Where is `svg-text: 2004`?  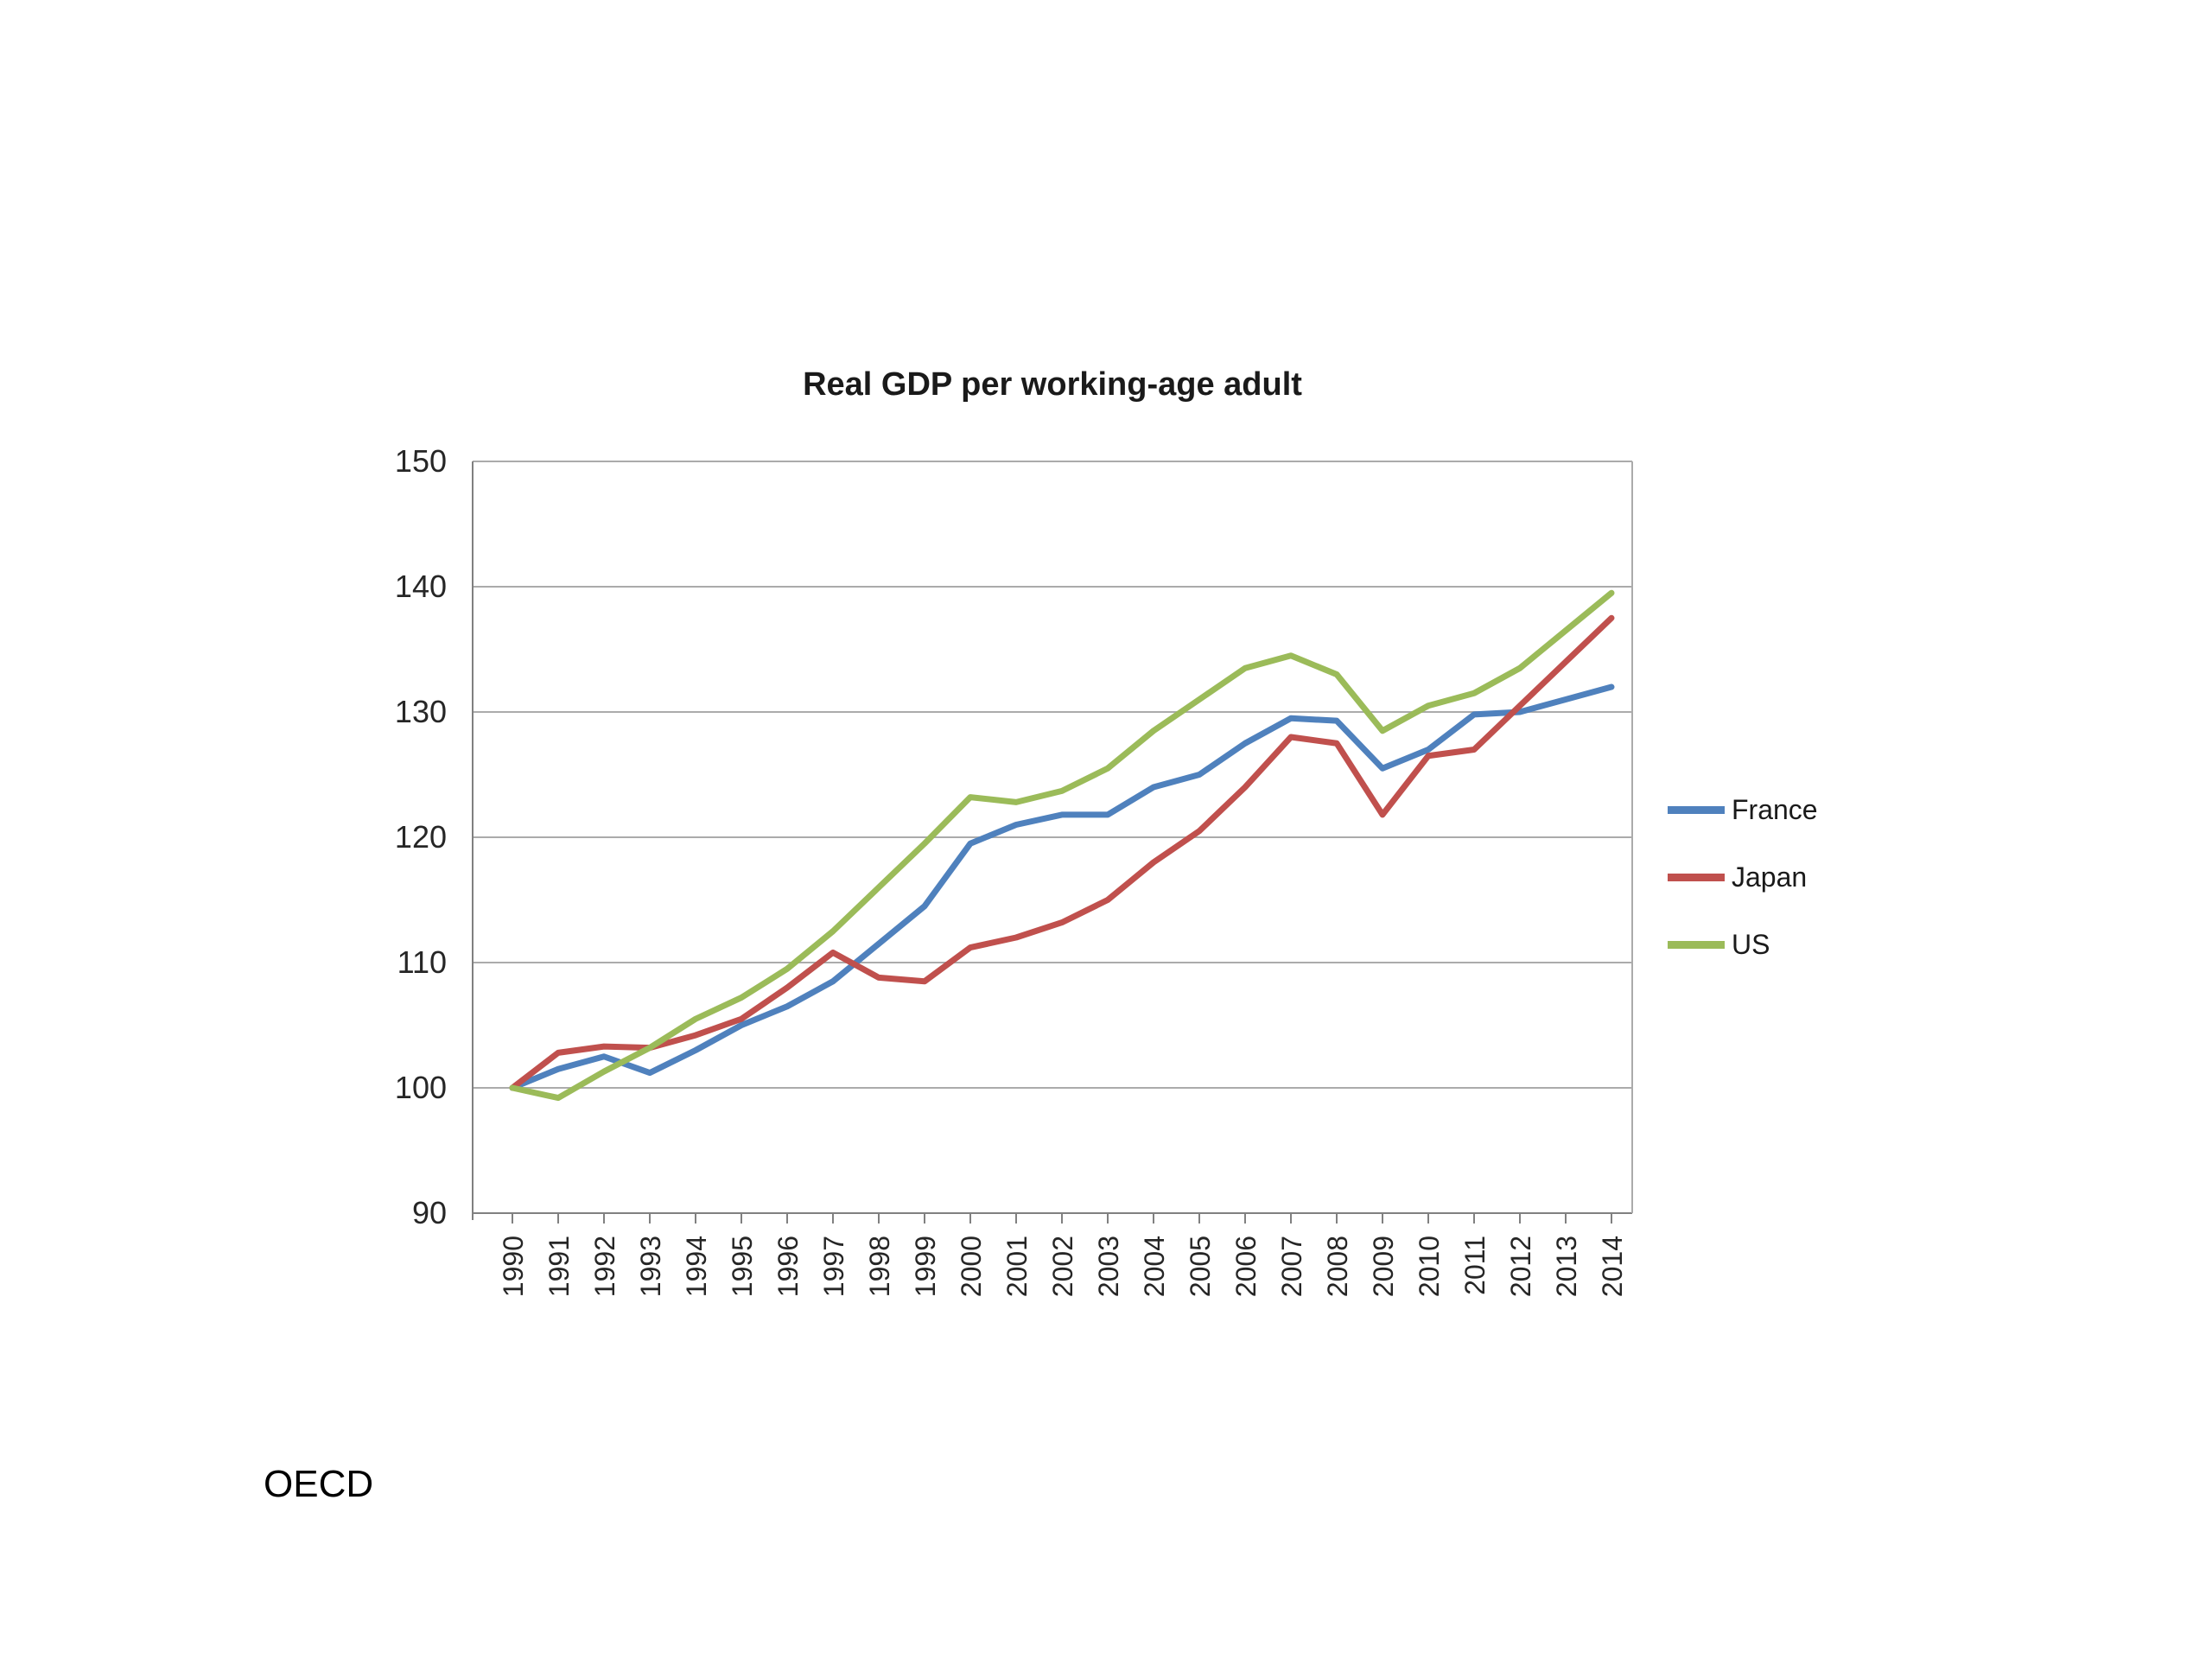 svg-text: 2004 is located at coordinates (1154, 1266).